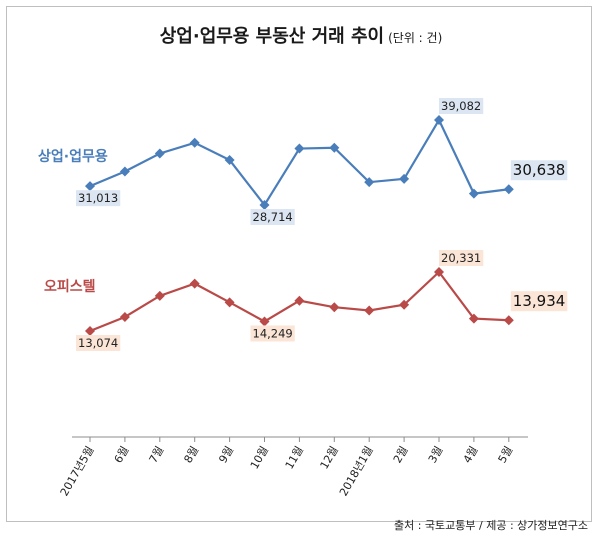 This screenshot has width=602, height=537. What do you see at coordinates (191, 454) in the screenshot?
I see `x-tick-label: 8월` at bounding box center [191, 454].